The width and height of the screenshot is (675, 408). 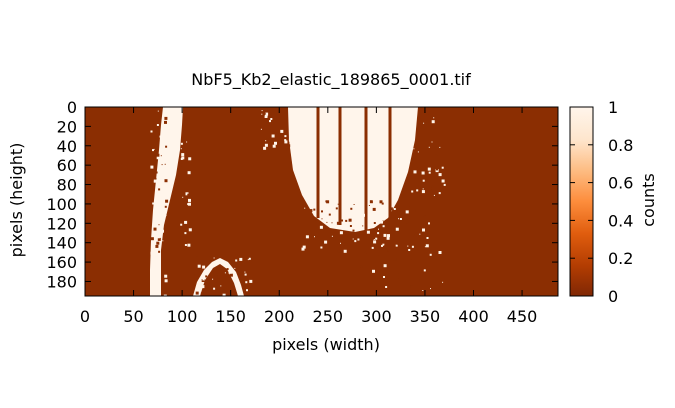 I want to click on x-tick-label: 150, so click(x=230, y=316).